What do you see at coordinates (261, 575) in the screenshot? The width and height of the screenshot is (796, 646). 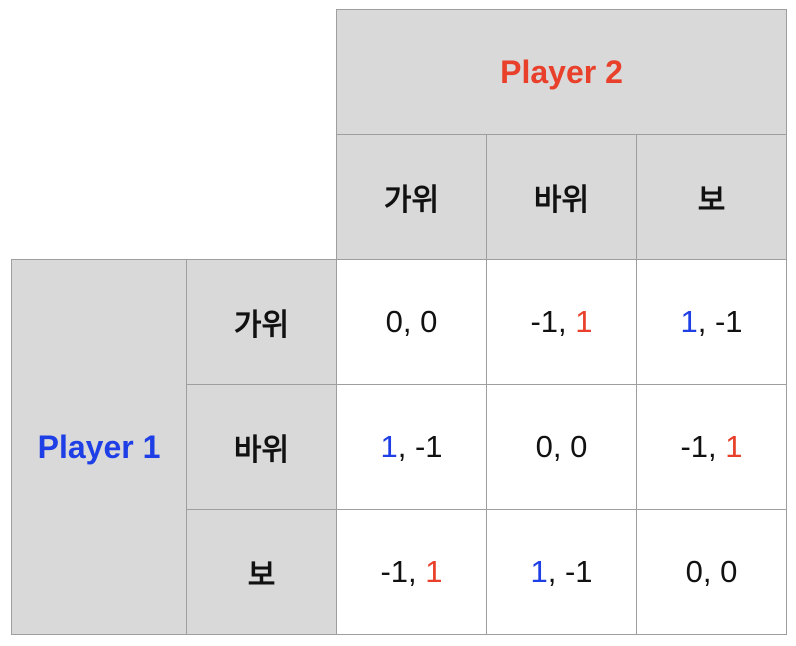 I see `row-header-label: 보` at bounding box center [261, 575].